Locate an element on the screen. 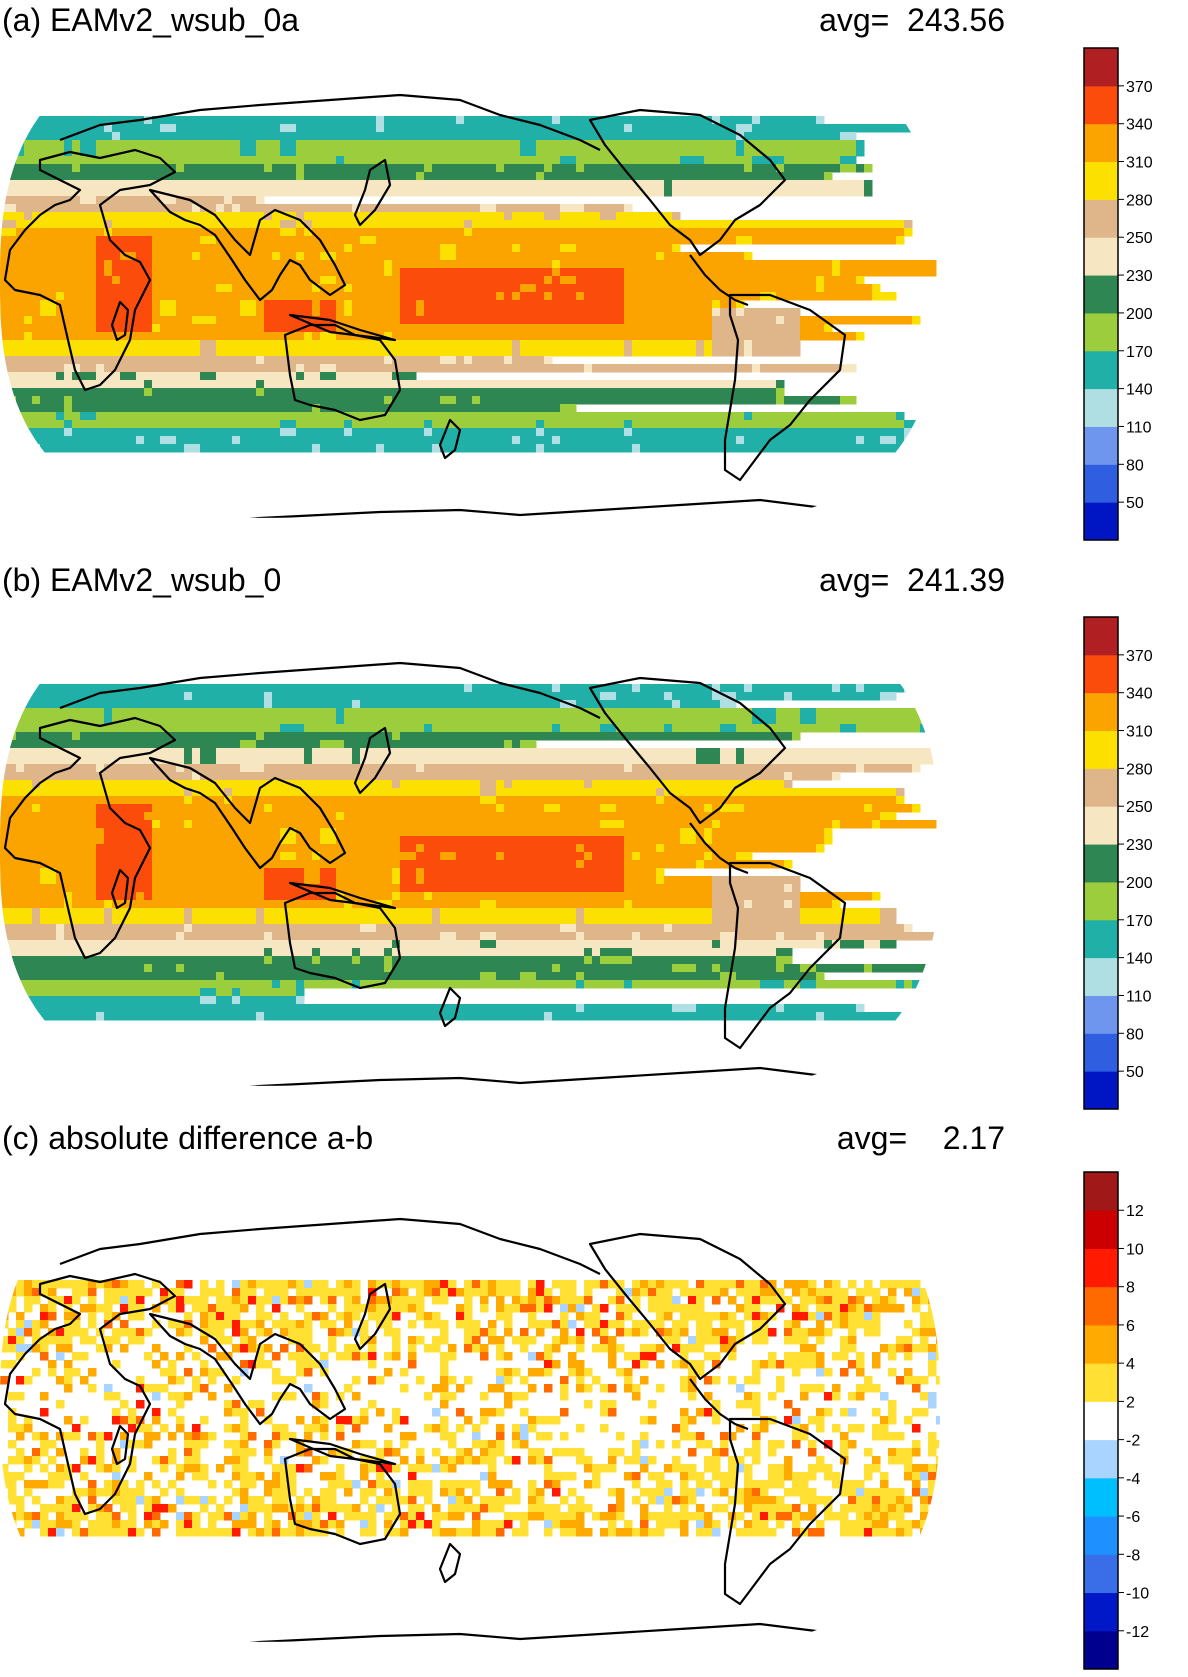 The width and height of the screenshot is (1188, 1677). colorbar-swatch is located at coordinates (1101, 67).